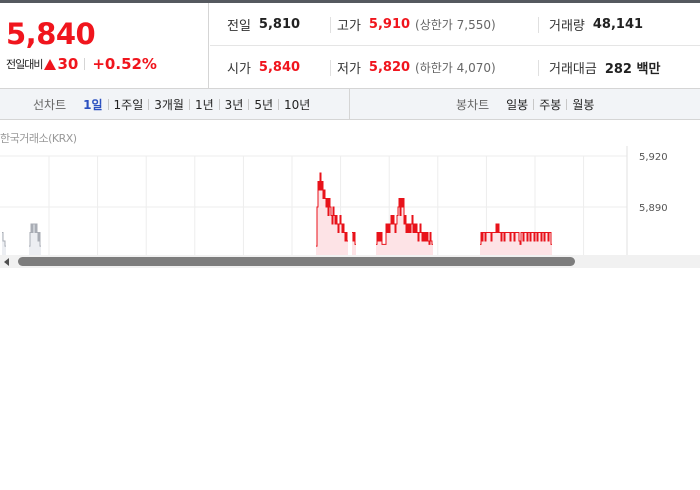 Image resolution: width=700 pixels, height=490 pixels. I want to click on change-rate: +0.52%, so click(124, 64).